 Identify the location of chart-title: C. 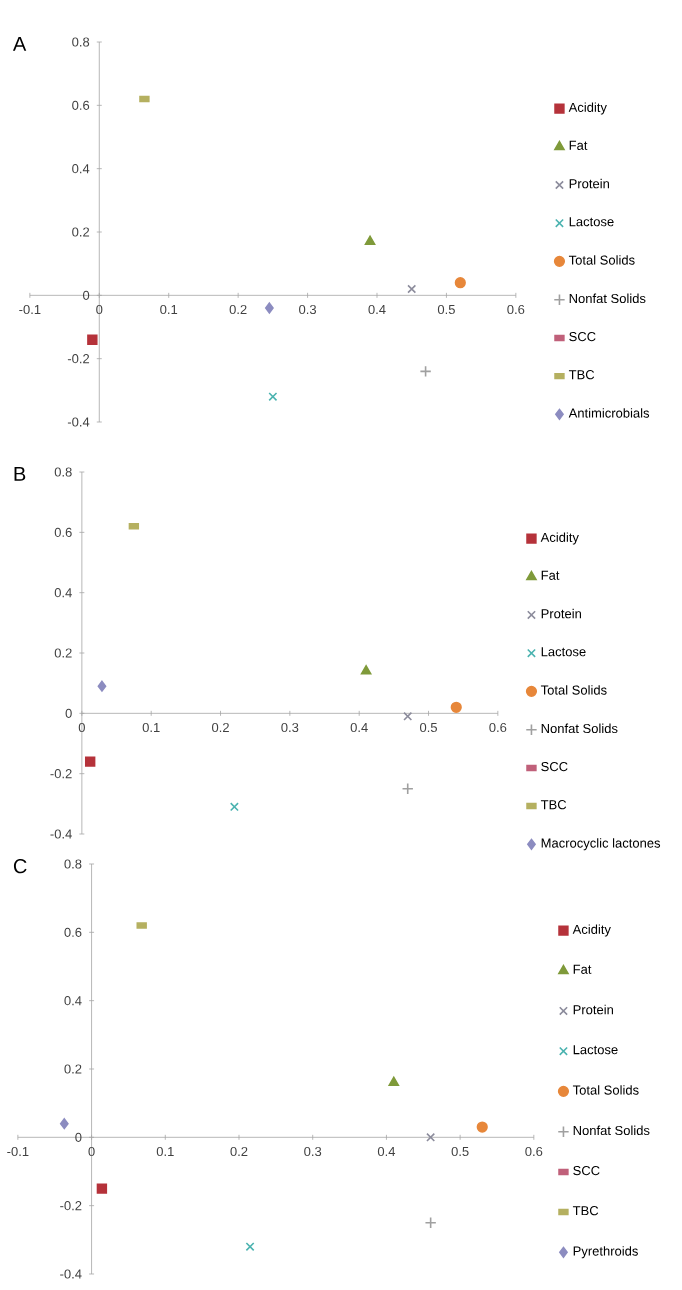
(20, 866).